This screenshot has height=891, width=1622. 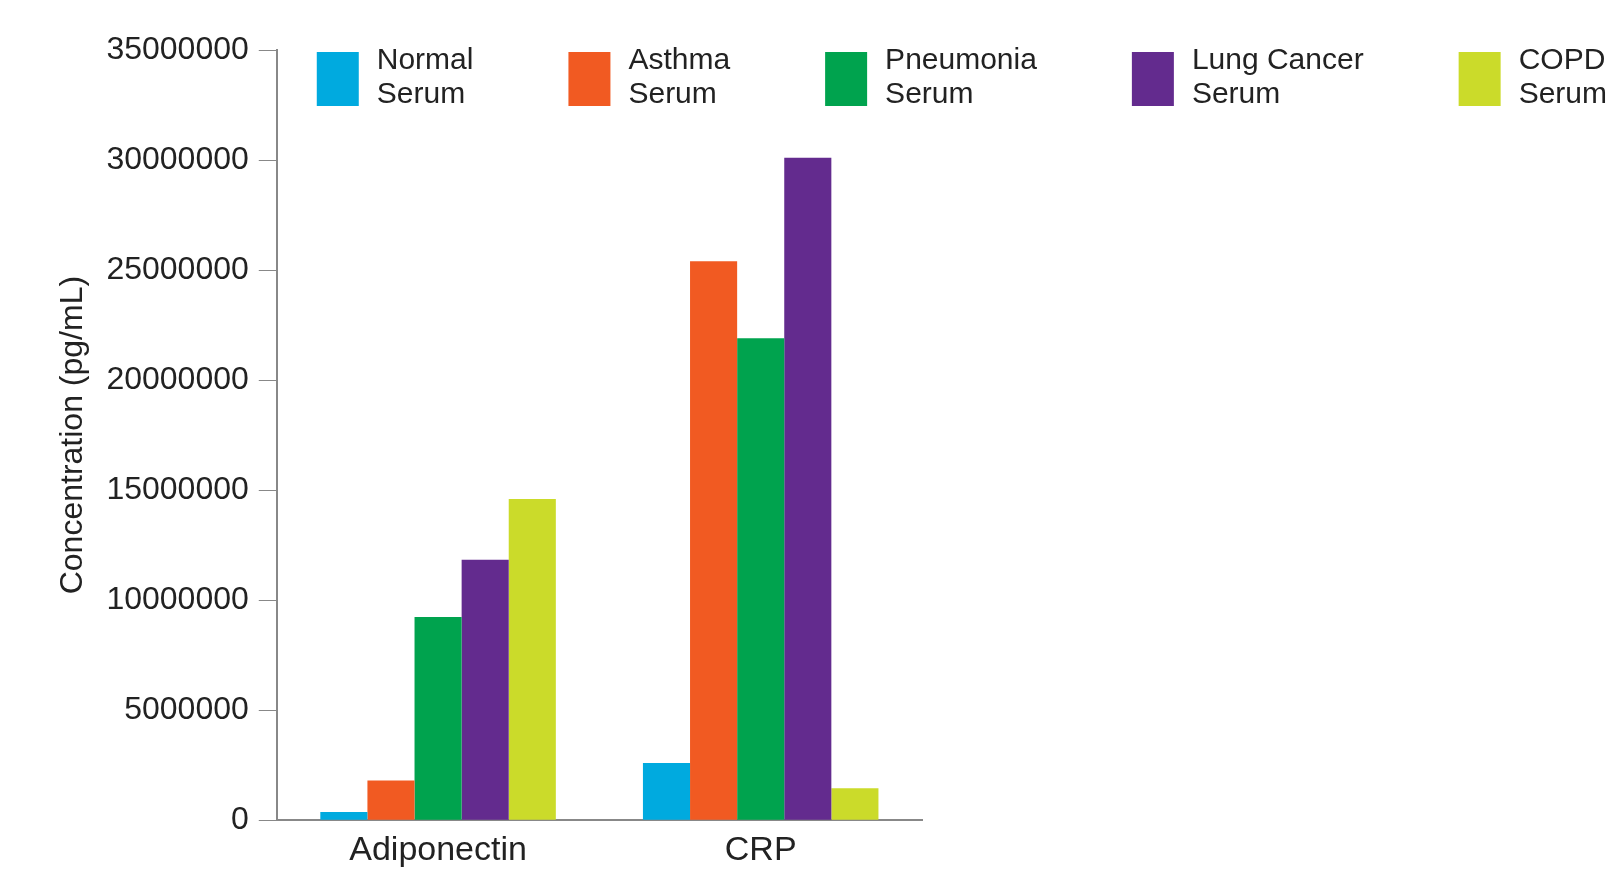 I want to click on y-tick-label: 0, so click(x=239, y=818).